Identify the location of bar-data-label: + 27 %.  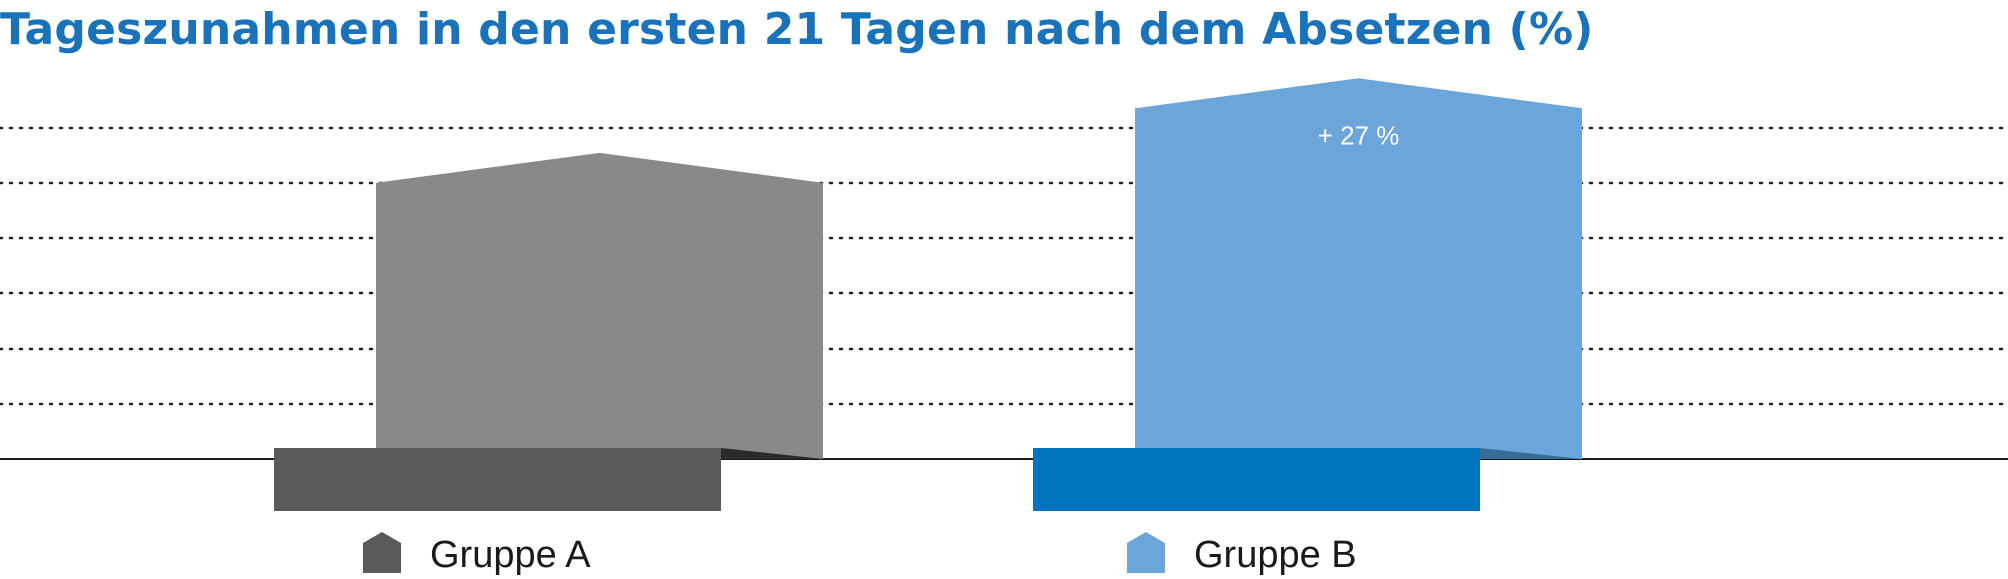
(1359, 135).